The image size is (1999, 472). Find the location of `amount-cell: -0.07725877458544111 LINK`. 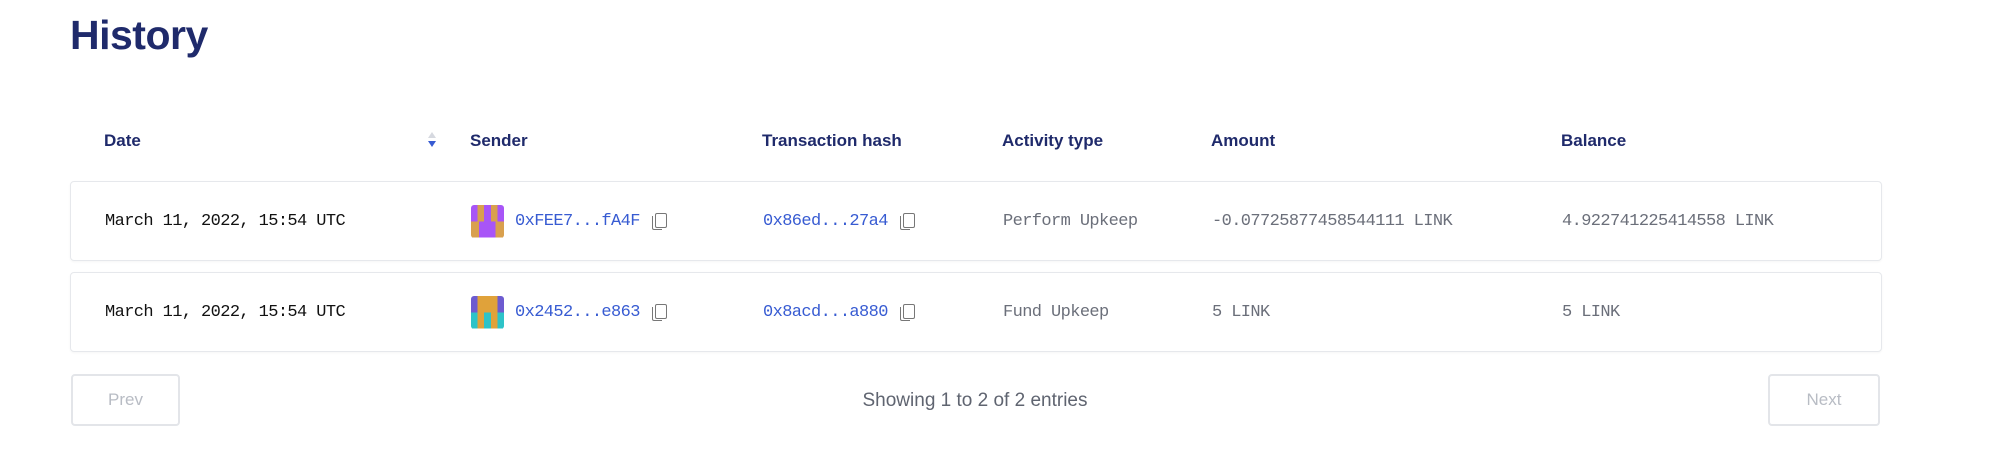

amount-cell: -0.07725877458544111 LINK is located at coordinates (1332, 221).